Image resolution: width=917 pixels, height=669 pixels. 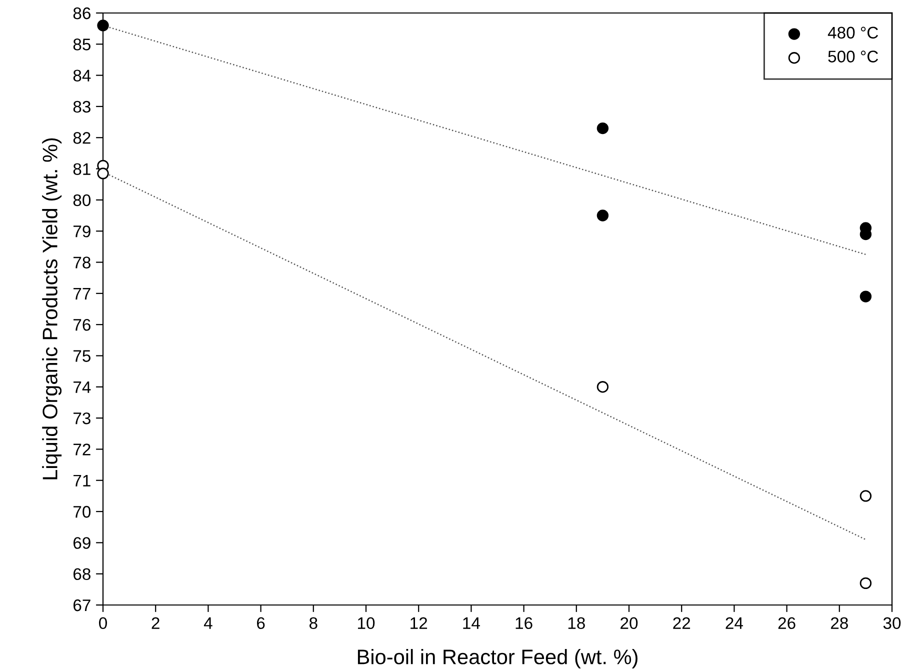 I want to click on y-tick-label: 74, so click(x=82, y=387).